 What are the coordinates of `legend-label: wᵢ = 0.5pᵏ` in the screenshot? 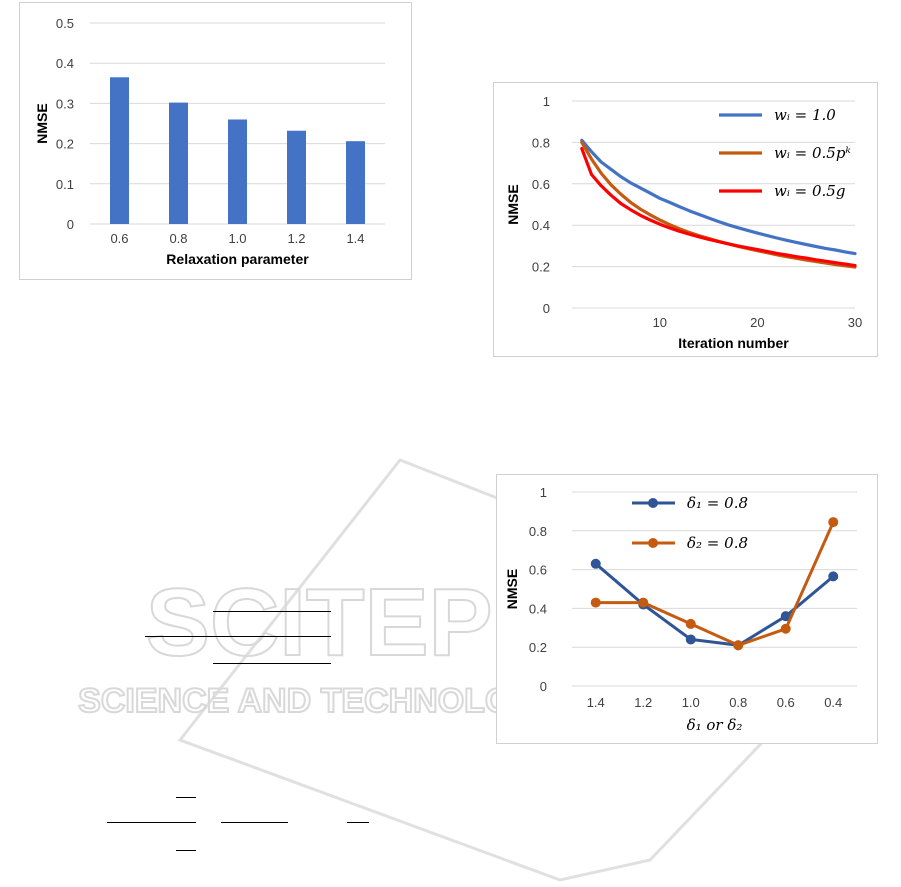 It's located at (812, 153).